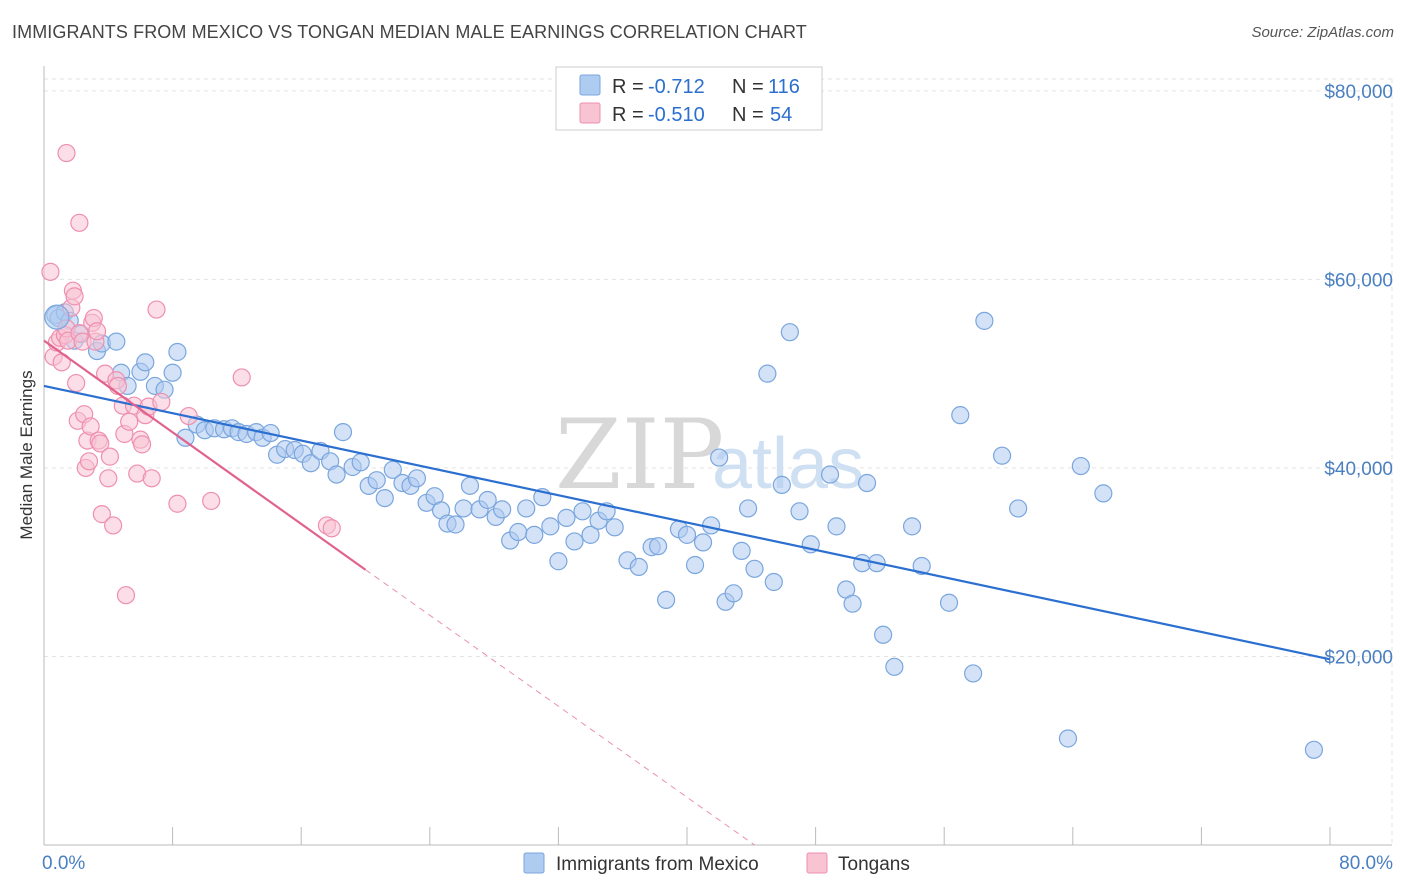 The width and height of the screenshot is (1406, 892). What do you see at coordinates (784, 87) in the screenshot?
I see `legend-n-value: 116` at bounding box center [784, 87].